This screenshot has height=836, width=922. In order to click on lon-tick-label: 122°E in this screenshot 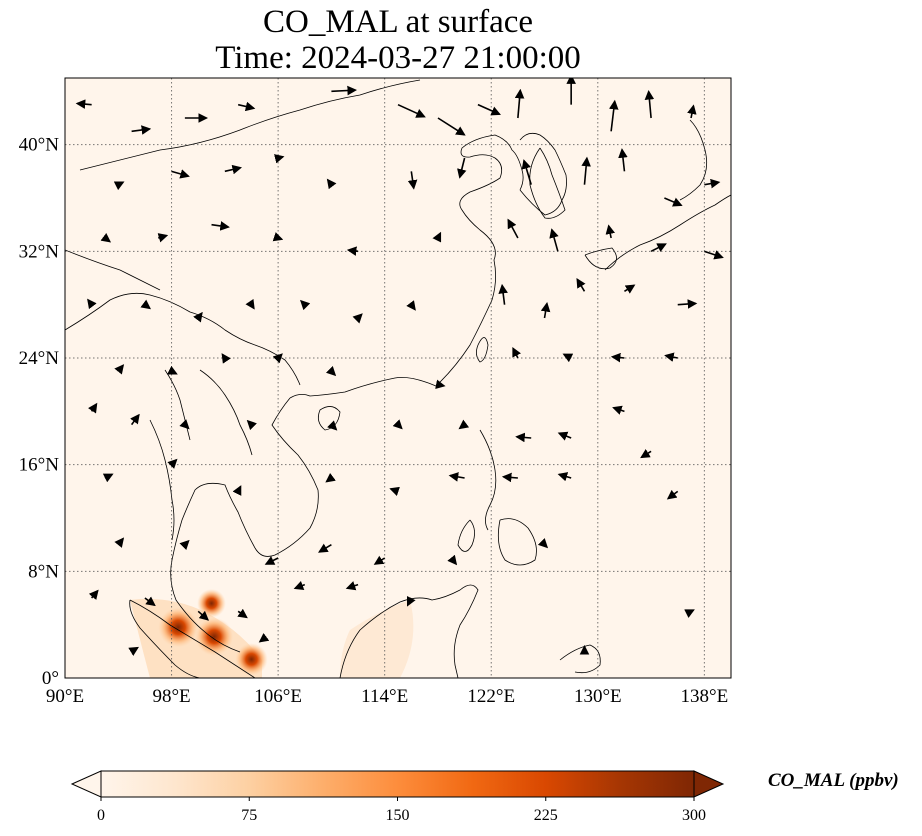, I will do `click(491, 696)`.